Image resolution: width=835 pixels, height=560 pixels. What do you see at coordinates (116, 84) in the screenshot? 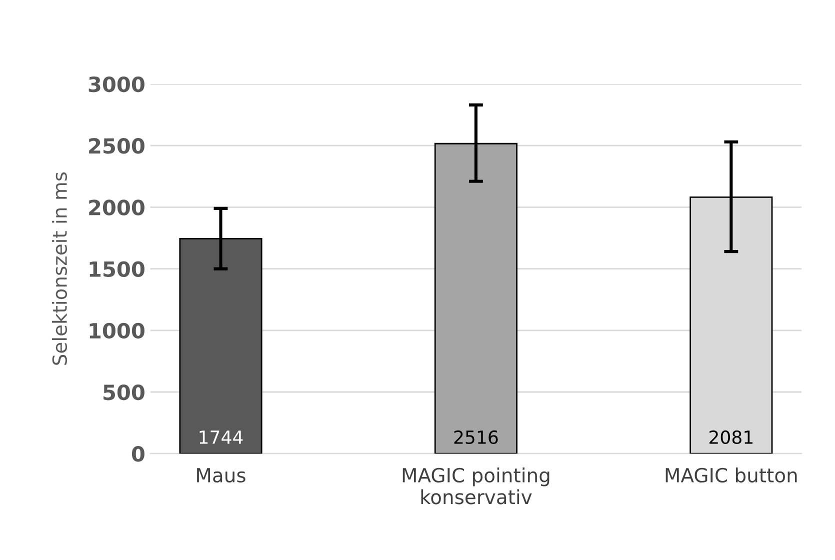
I see `y-tick-label: 3000` at bounding box center [116, 84].